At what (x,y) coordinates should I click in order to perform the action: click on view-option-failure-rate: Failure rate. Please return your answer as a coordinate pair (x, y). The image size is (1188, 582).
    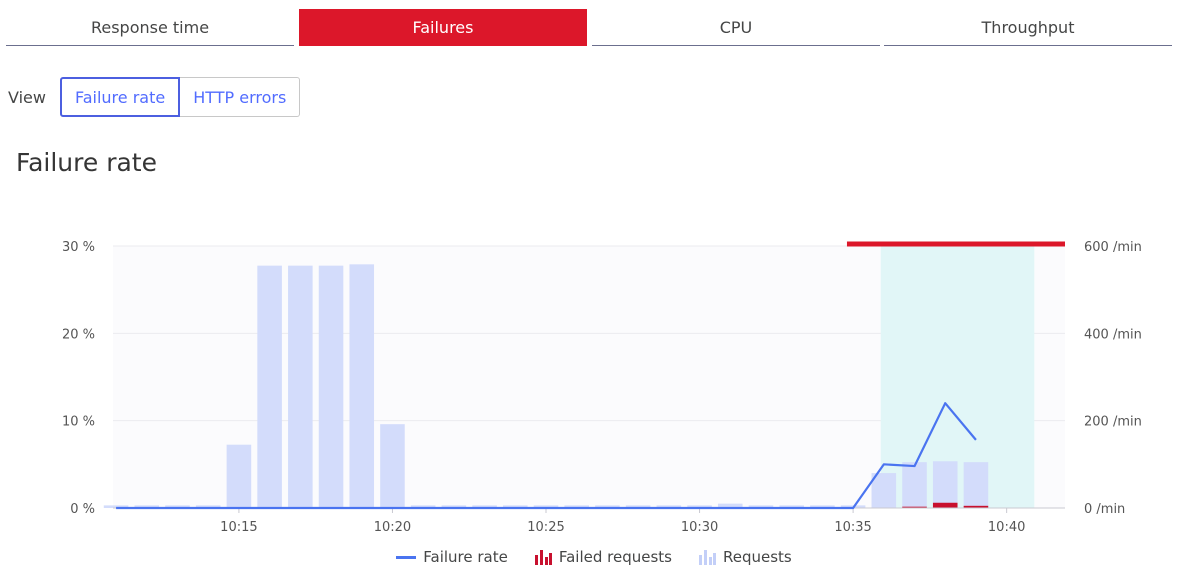
    Looking at the image, I should click on (120, 97).